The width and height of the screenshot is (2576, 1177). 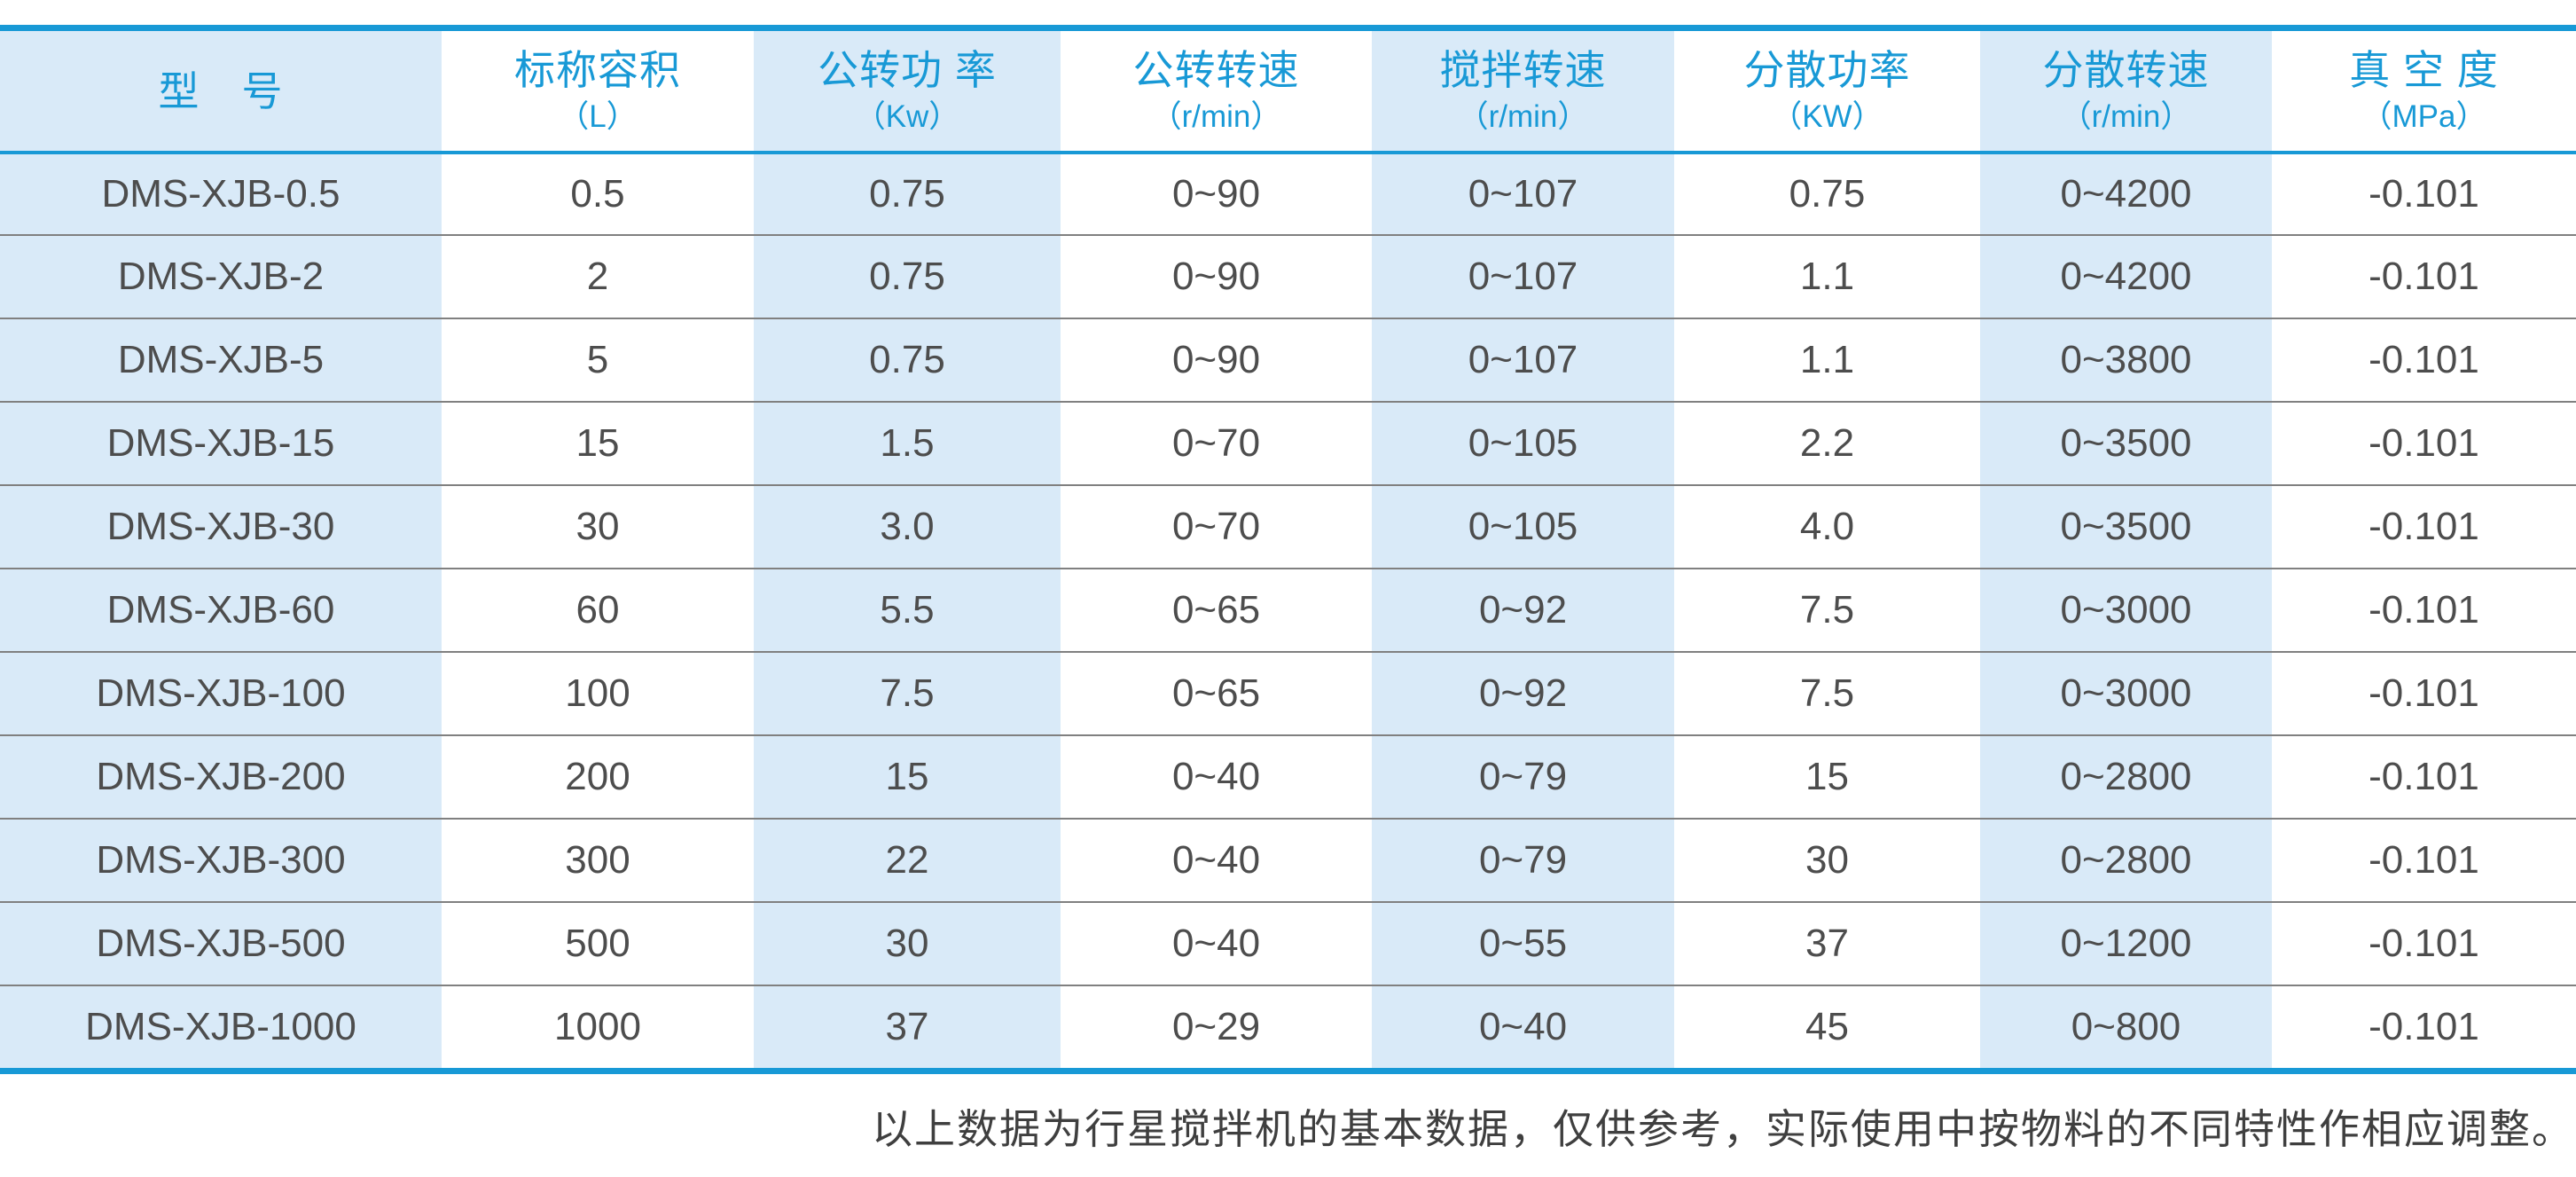 What do you see at coordinates (907, 1026) in the screenshot?
I see `cell-revolution-power: 37` at bounding box center [907, 1026].